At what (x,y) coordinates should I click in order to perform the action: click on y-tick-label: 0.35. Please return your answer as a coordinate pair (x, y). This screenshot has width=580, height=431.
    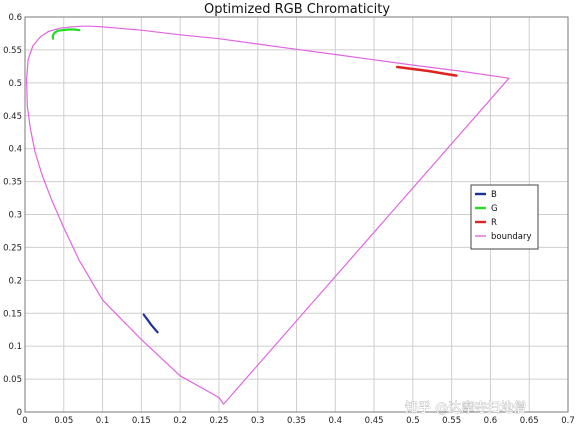
    Looking at the image, I should click on (12, 183).